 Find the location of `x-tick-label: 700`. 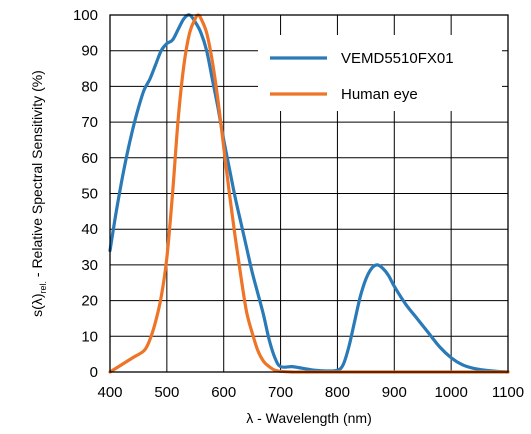

x-tick-label: 700 is located at coordinates (280, 392).